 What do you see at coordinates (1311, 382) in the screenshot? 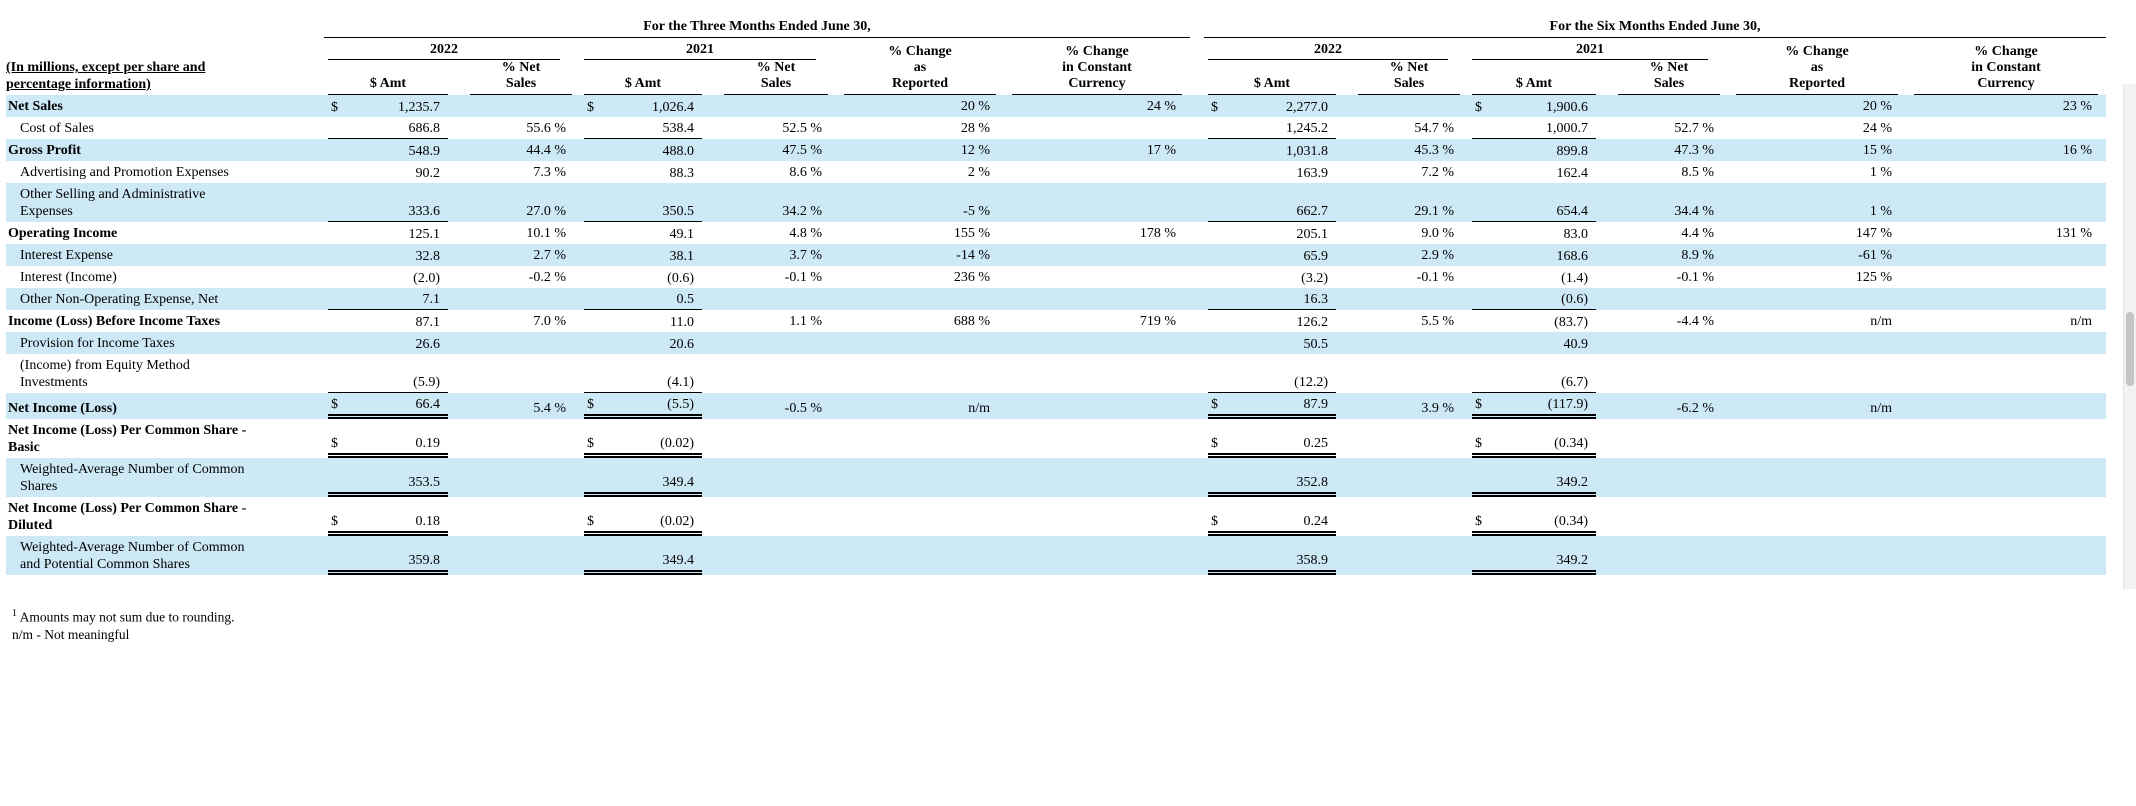
I see `cell-value: (12.2)` at bounding box center [1311, 382].